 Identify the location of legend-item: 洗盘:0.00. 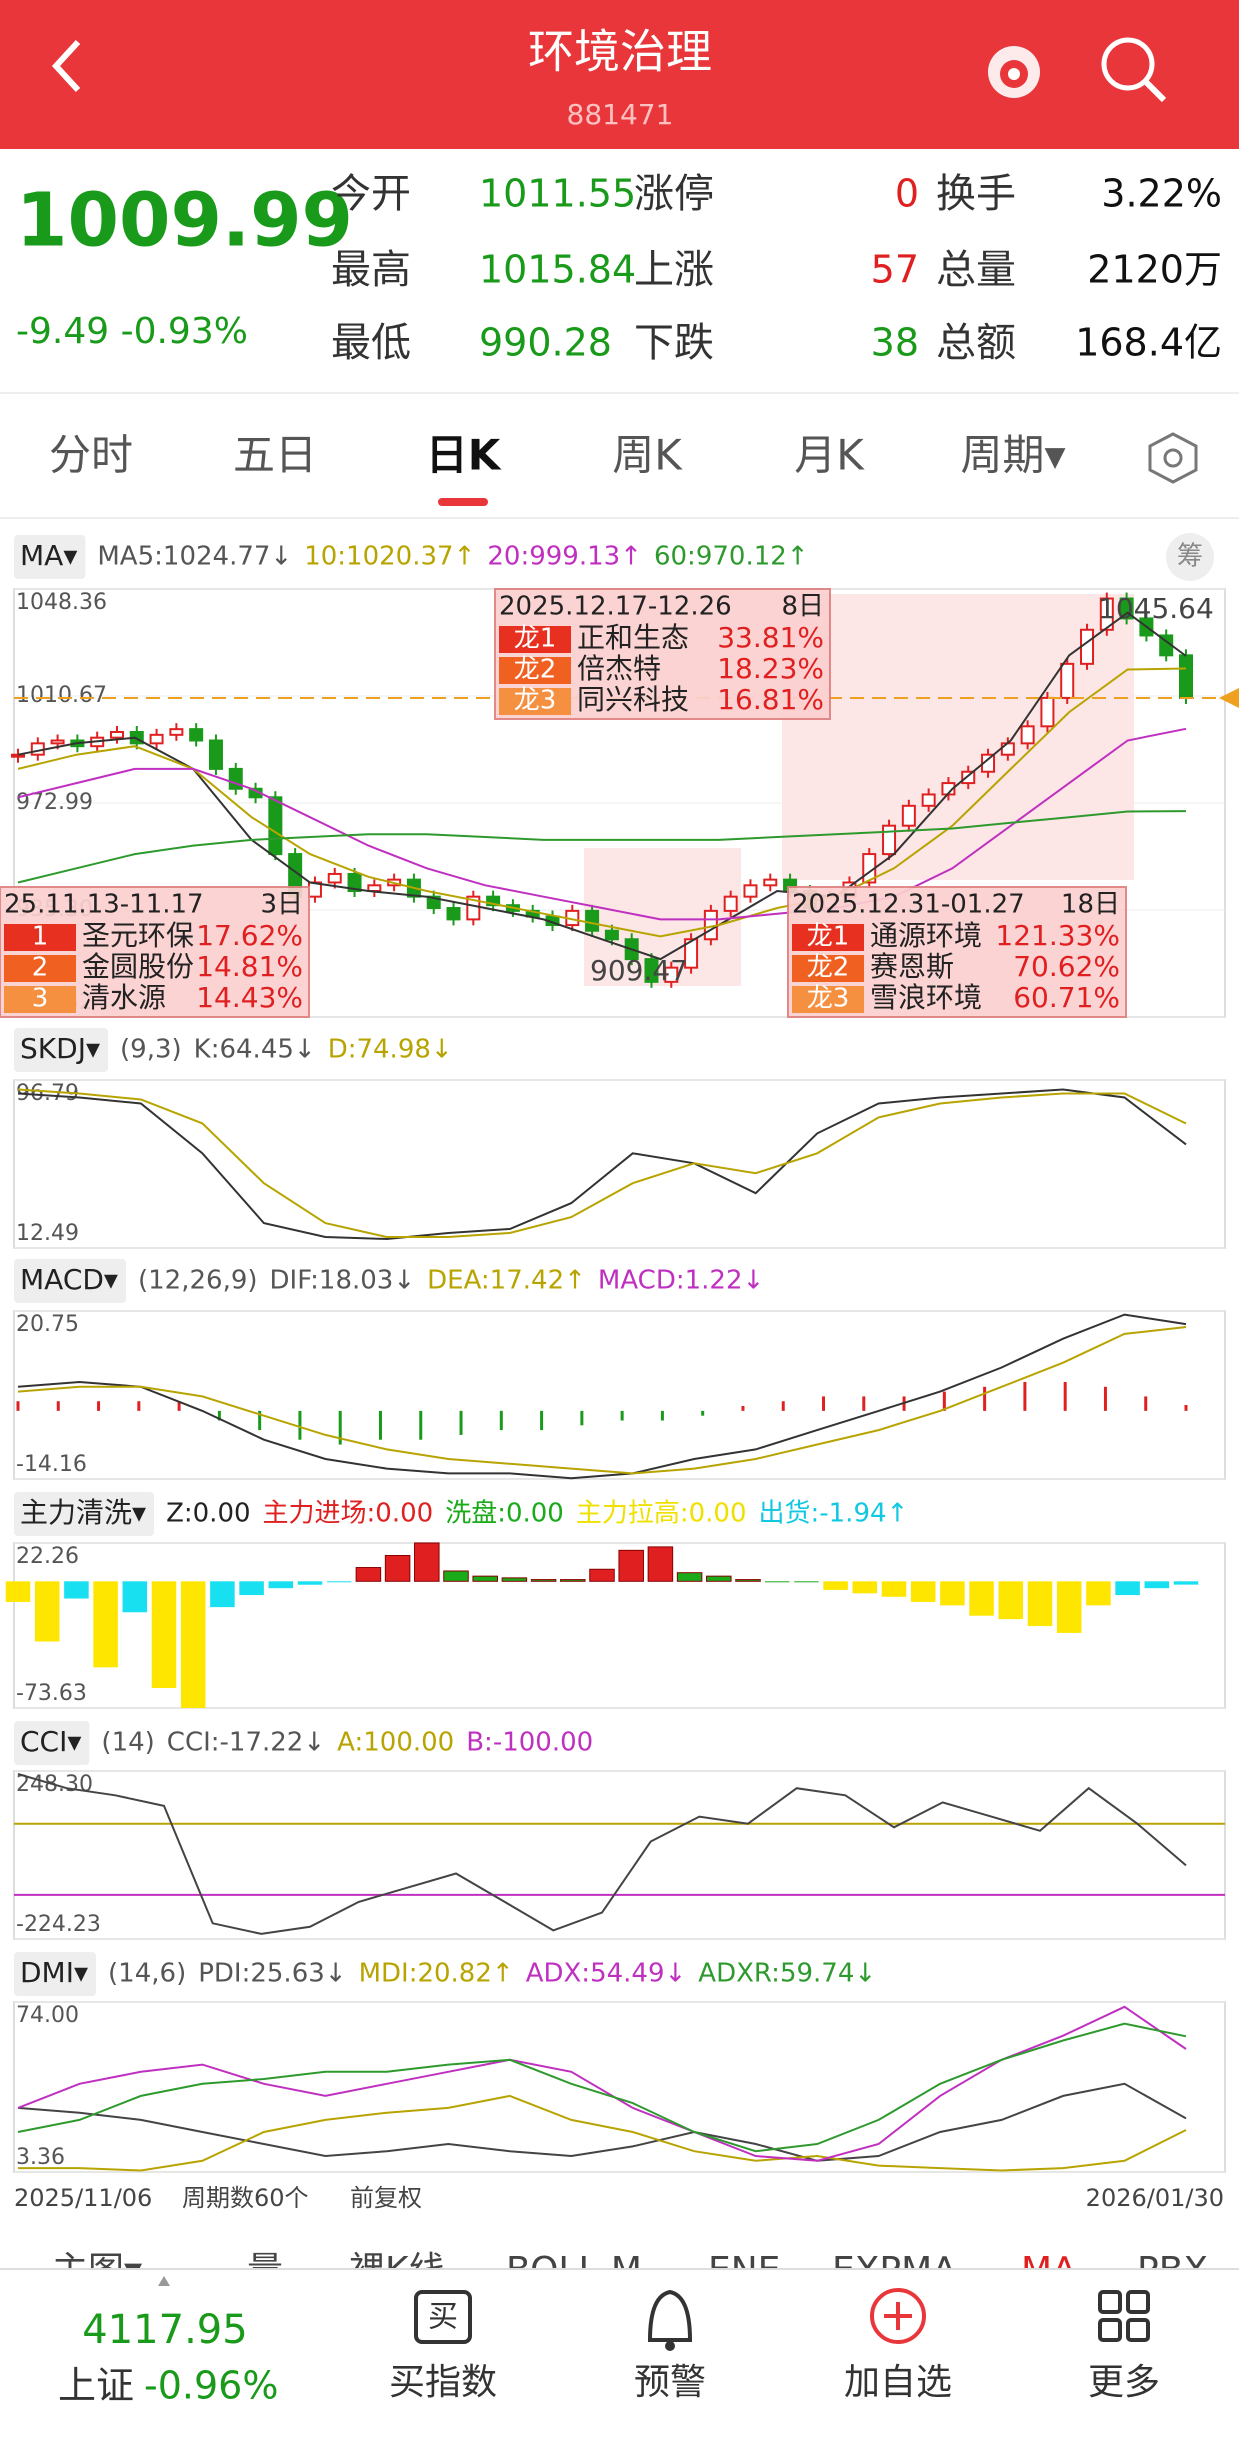
(504, 1514).